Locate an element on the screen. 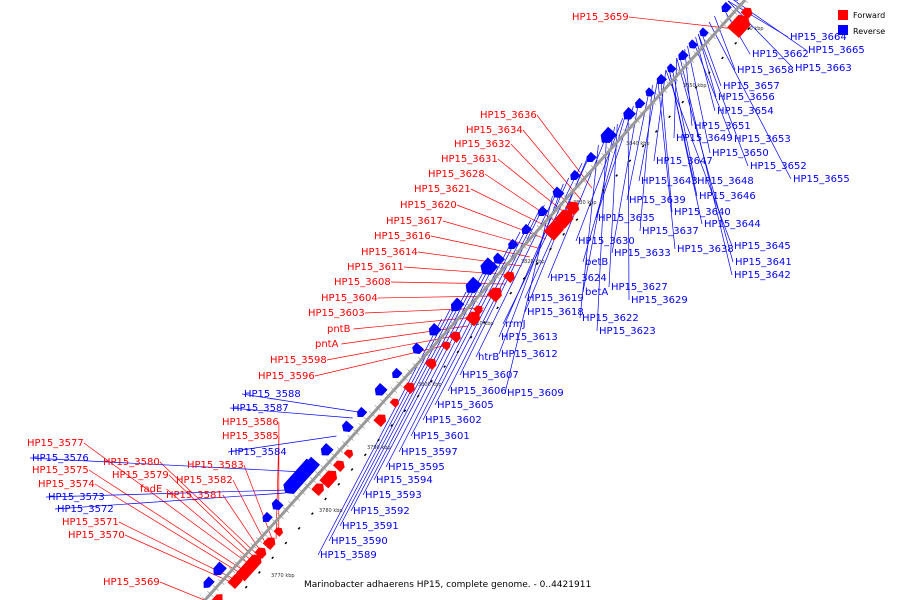 This screenshot has width=900, height=600. forward-gene-label: HP15_3577 is located at coordinates (55, 443).